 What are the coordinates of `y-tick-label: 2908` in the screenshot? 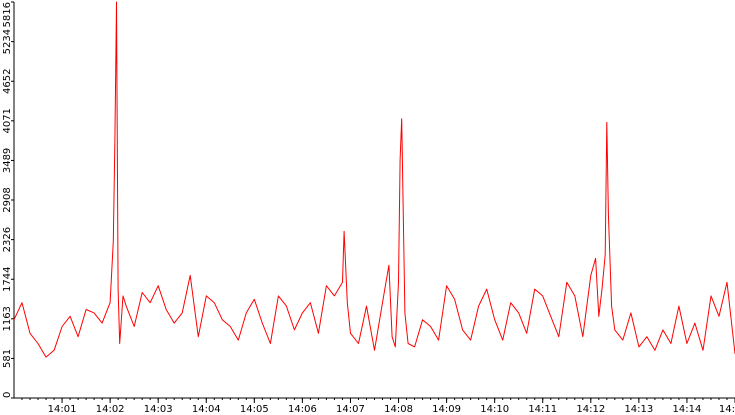 It's located at (7, 199).